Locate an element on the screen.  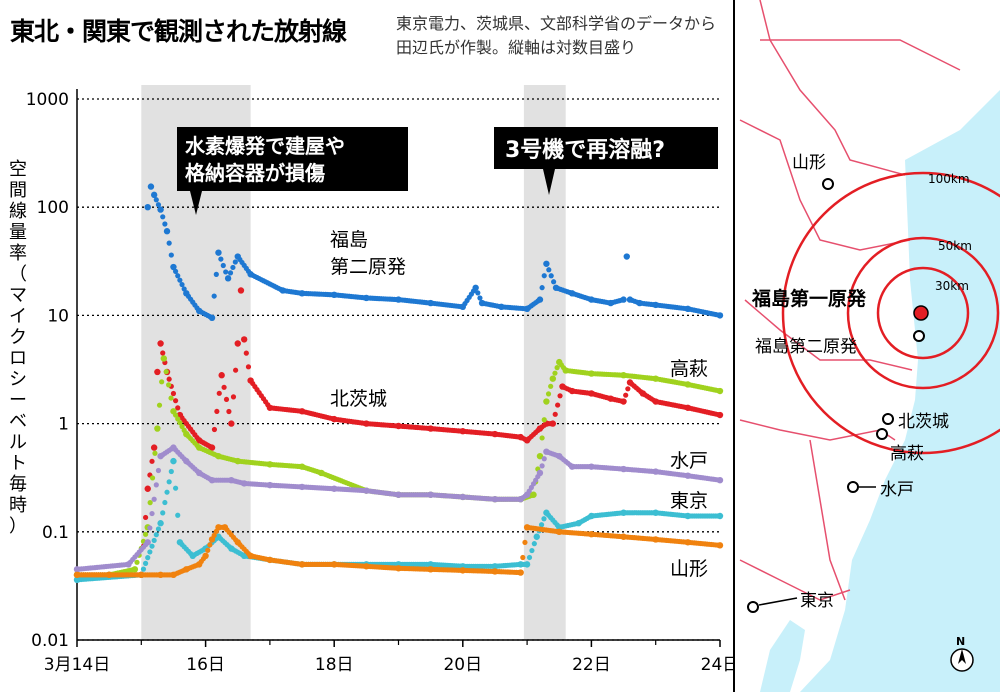
ring-label-50km: 50km is located at coordinates (955, 246).